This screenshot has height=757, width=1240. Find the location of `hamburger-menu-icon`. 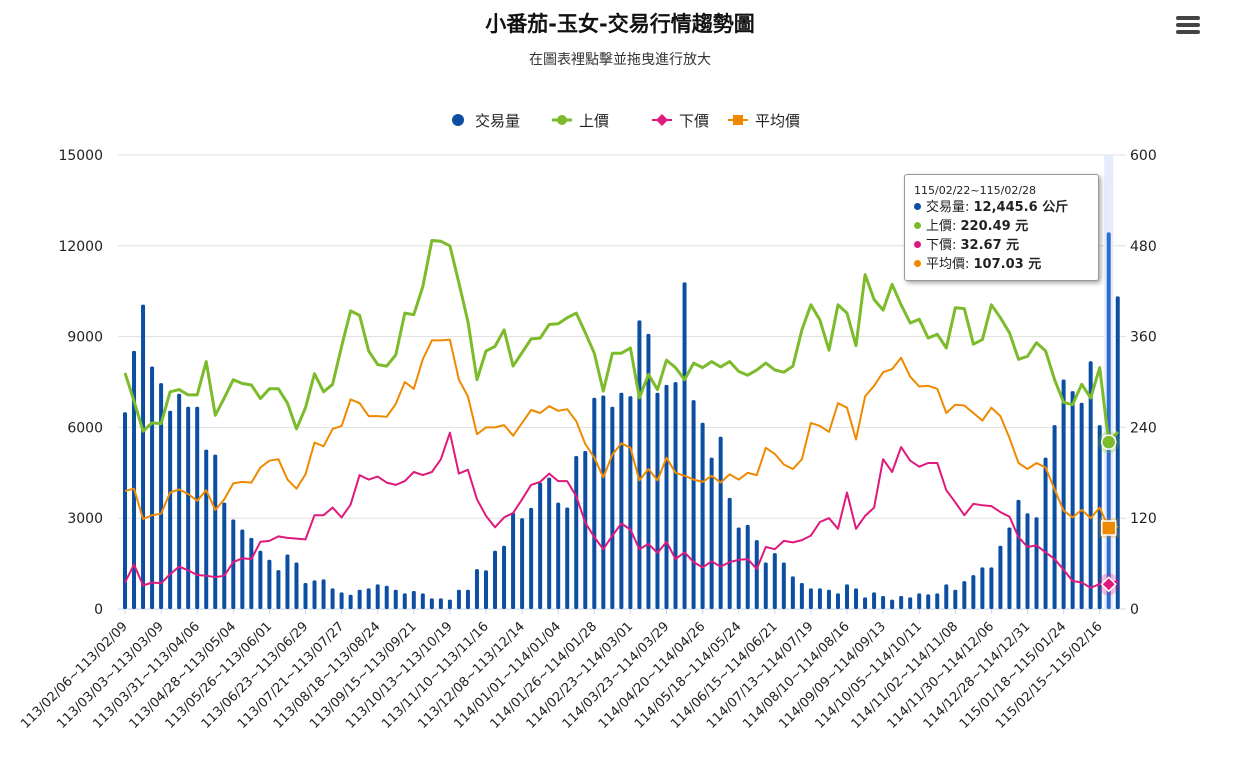

hamburger-menu-icon is located at coordinates (1188, 26).